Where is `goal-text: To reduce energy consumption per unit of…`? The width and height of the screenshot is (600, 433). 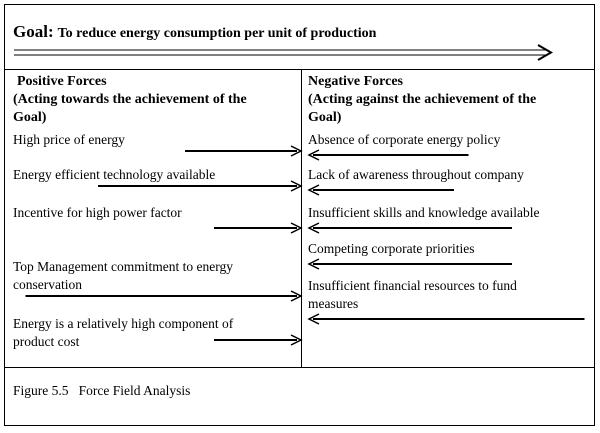 goal-text: To reduce energy consumption per unit of… is located at coordinates (217, 33).